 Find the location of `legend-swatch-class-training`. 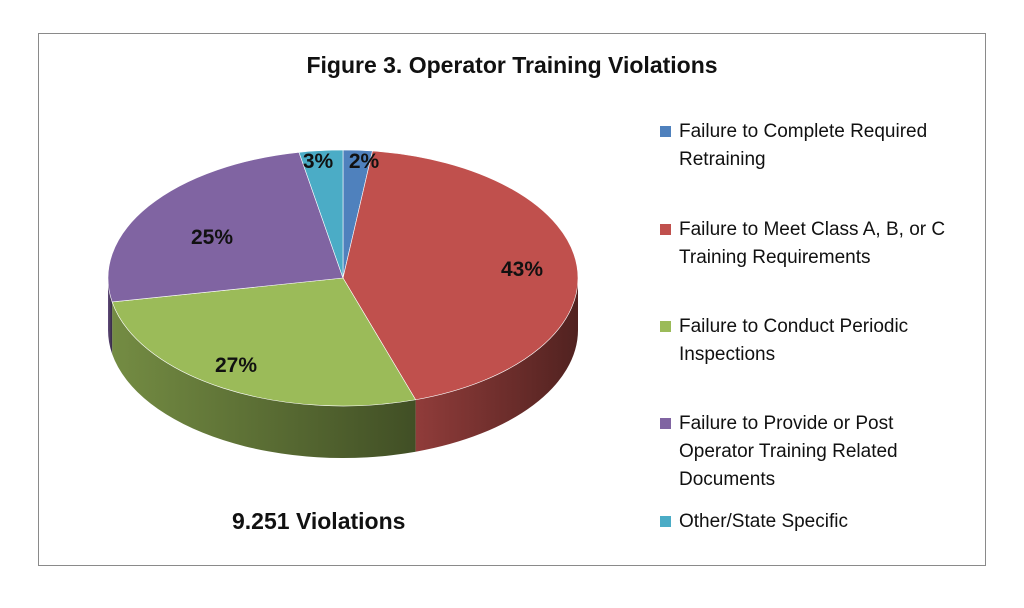

legend-swatch-class-training is located at coordinates (665, 229).